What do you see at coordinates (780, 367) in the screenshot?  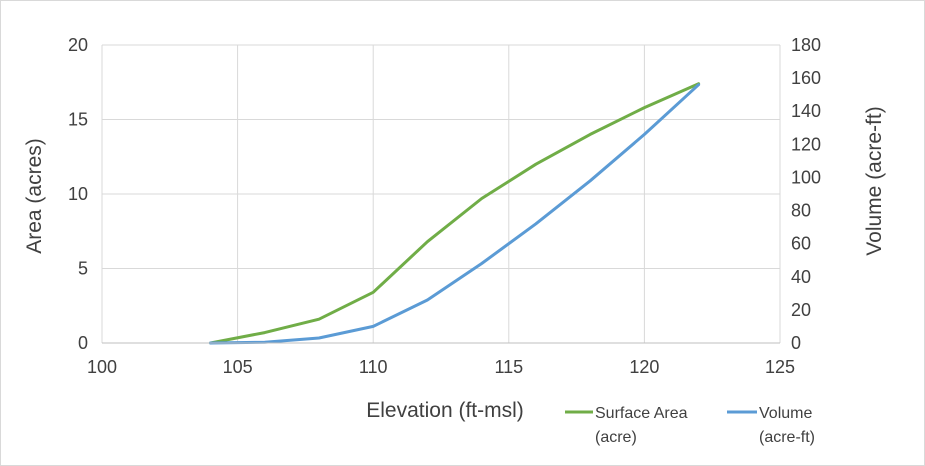 I see `x-tick-label: 125` at bounding box center [780, 367].